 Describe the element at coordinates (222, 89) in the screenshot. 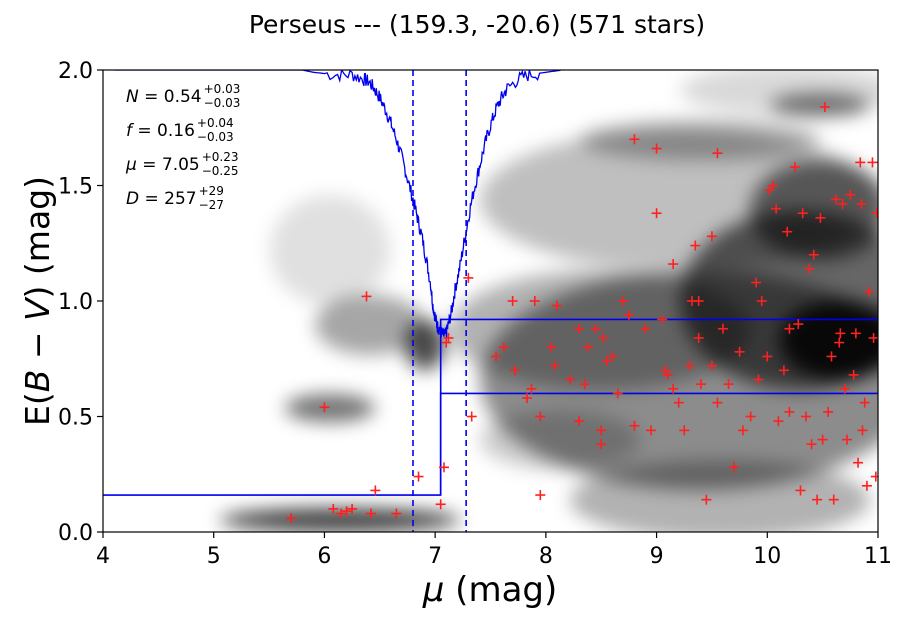

I see `fit-parameter-upper-error: +0.03` at that location.